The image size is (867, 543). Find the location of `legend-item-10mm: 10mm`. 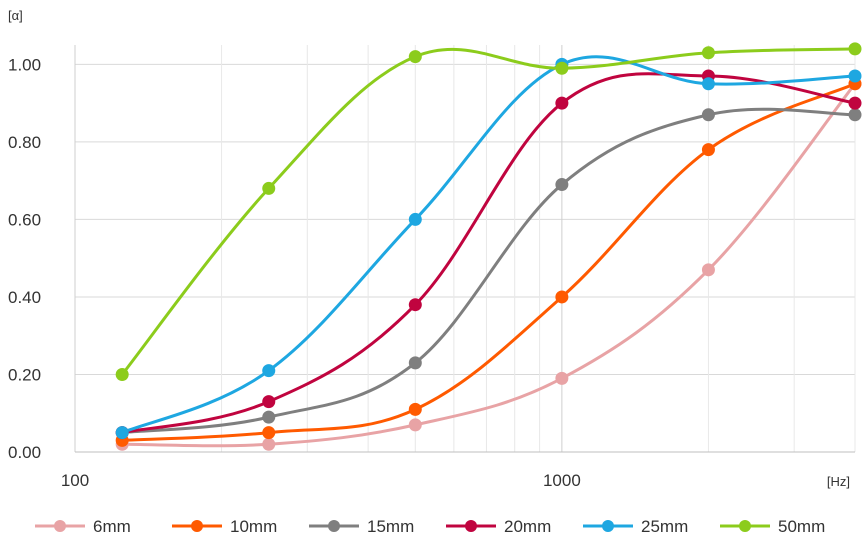

legend-item-10mm: 10mm is located at coordinates (224, 526).